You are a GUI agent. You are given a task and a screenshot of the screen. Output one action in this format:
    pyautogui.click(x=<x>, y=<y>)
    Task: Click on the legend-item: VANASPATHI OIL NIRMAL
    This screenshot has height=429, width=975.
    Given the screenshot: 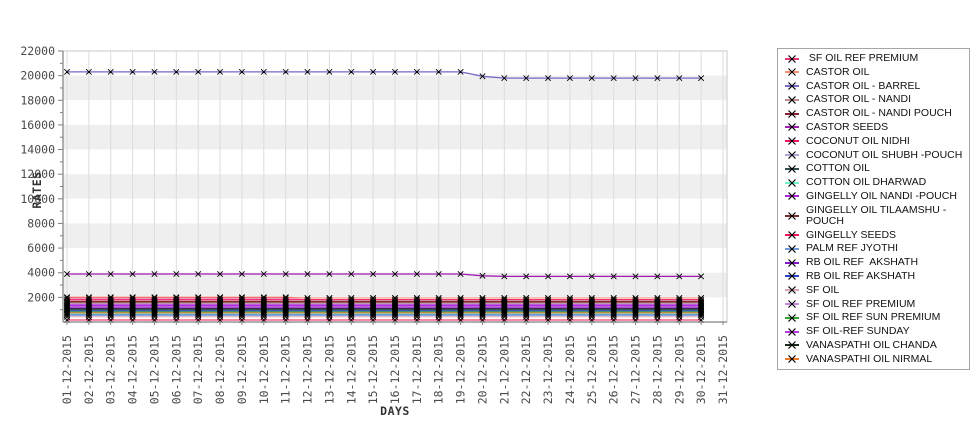 What is the action you would take?
    pyautogui.click(x=874, y=358)
    